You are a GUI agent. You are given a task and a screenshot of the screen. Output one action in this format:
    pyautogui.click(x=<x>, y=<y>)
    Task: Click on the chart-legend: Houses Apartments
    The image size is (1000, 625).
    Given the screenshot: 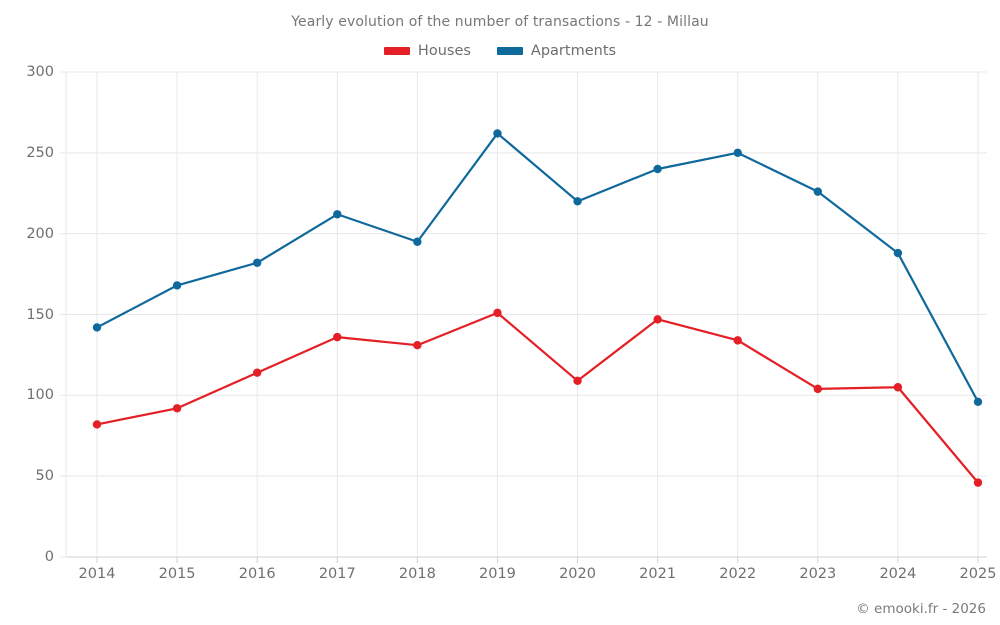 What is the action you would take?
    pyautogui.click(x=500, y=51)
    